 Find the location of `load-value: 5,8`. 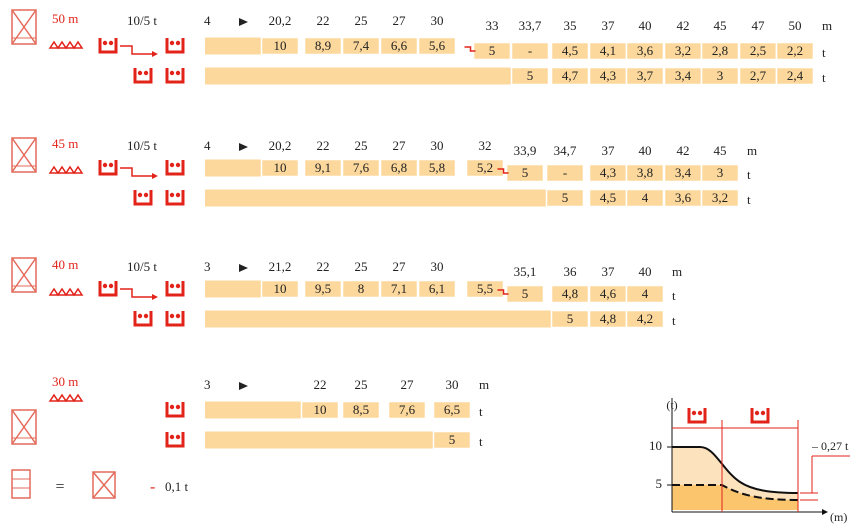

load-value: 5,8 is located at coordinates (437, 167).